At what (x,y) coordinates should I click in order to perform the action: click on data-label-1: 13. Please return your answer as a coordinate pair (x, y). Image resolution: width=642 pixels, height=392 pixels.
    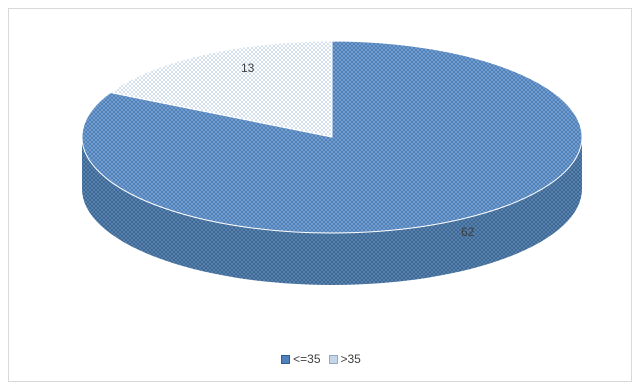
    Looking at the image, I should click on (248, 68).